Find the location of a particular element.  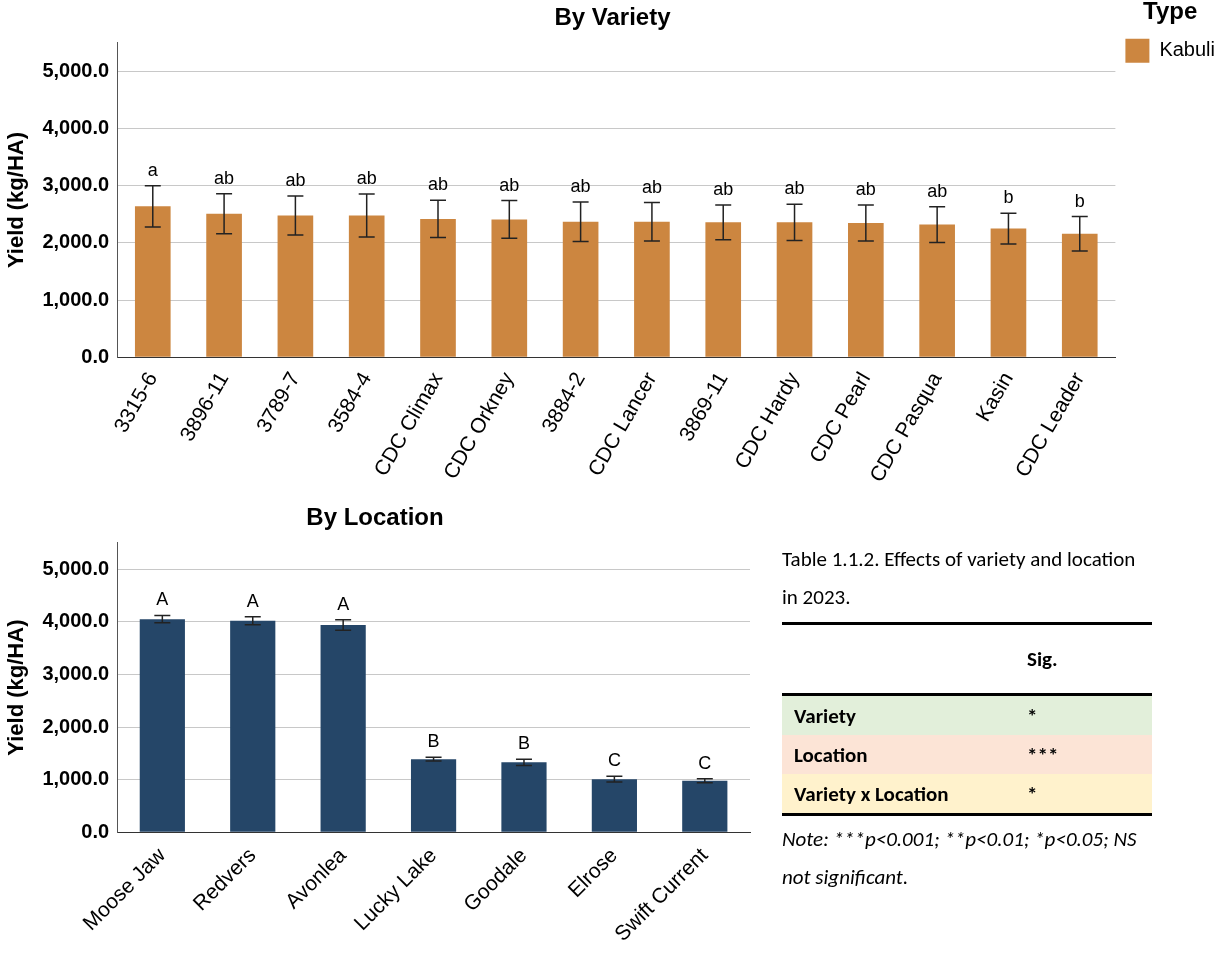

legend-label: Kabuli is located at coordinates (1187, 49).